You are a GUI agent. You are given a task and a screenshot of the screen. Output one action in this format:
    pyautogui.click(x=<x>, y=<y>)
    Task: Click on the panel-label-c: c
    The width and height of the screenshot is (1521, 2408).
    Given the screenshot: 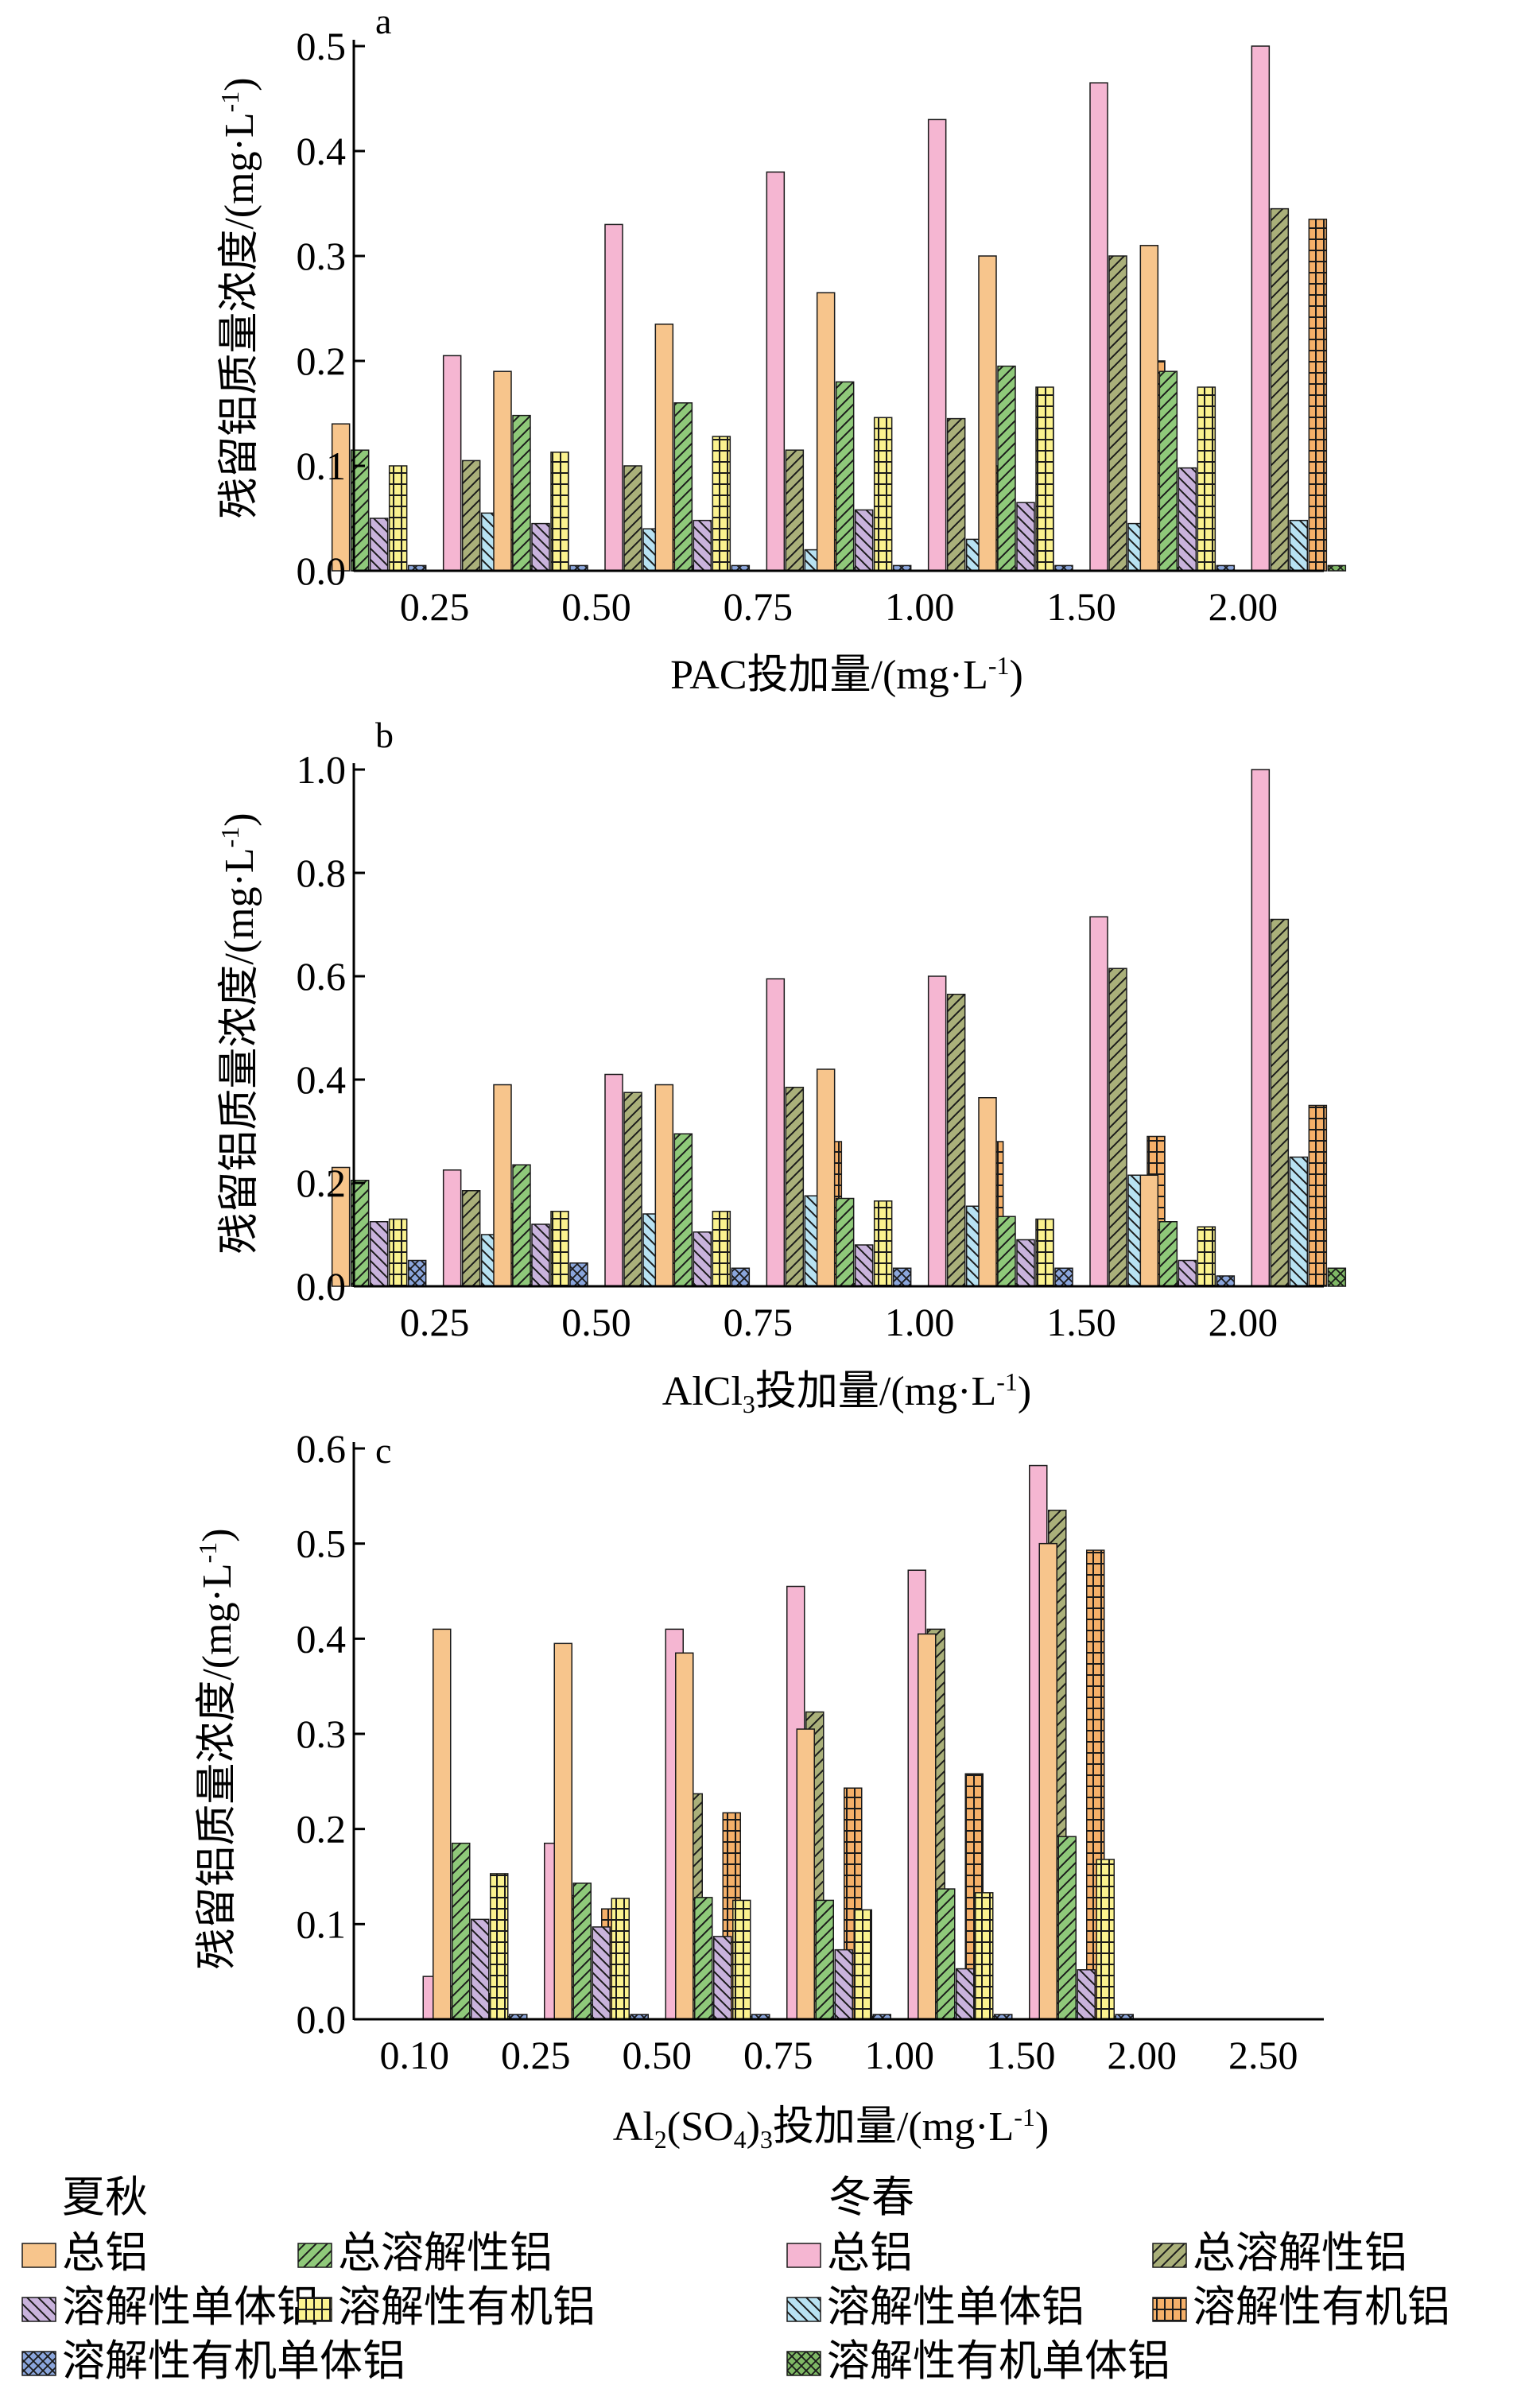 What is the action you would take?
    pyautogui.click(x=383, y=1450)
    